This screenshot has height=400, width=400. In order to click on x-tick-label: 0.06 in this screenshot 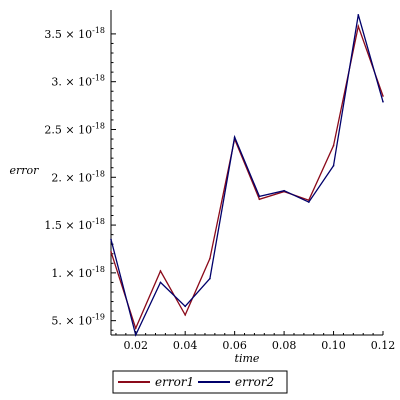, I will do `click(234, 345)`.